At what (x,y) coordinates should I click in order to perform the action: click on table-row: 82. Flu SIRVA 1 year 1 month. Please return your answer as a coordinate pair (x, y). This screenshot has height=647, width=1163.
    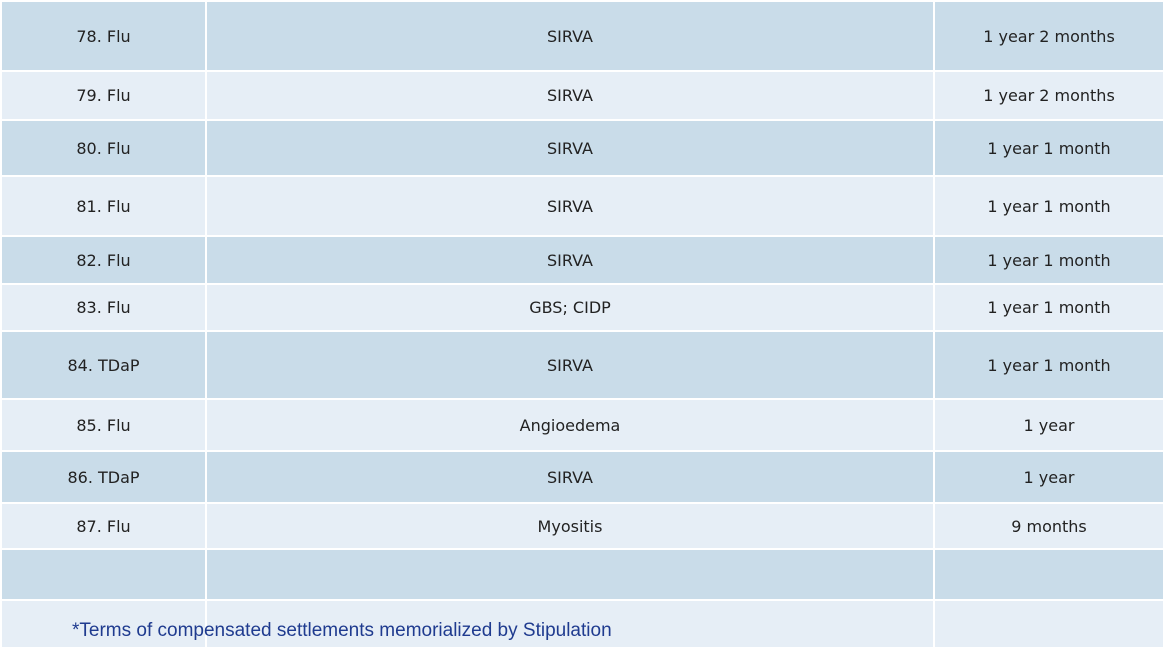
    Looking at the image, I should click on (581, 260).